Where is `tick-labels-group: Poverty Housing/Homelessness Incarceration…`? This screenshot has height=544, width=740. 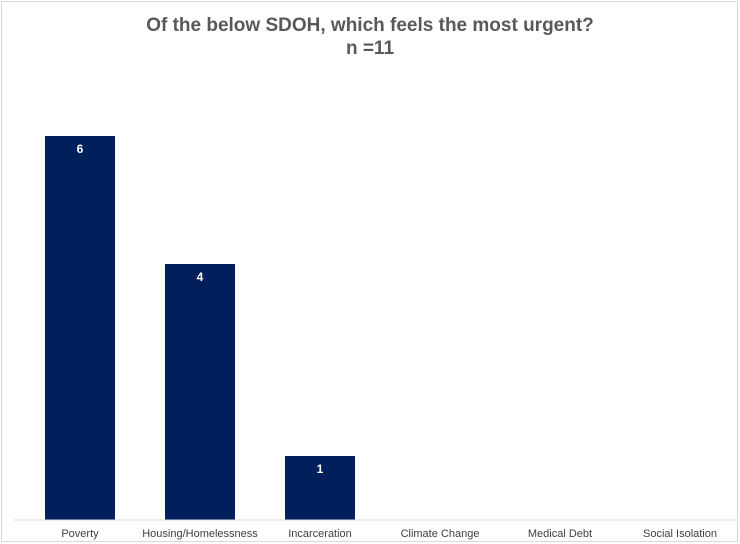 tick-labels-group: Poverty Housing/Homelessness Incarceration… is located at coordinates (389, 534).